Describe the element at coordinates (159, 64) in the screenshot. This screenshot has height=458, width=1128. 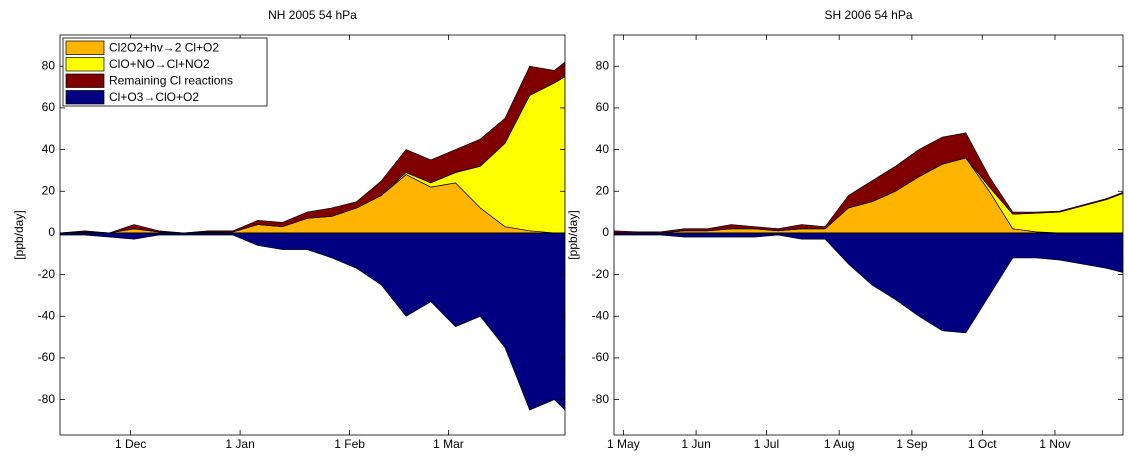
I see `legend-label: ClO+NO→Cl+NO2` at that location.